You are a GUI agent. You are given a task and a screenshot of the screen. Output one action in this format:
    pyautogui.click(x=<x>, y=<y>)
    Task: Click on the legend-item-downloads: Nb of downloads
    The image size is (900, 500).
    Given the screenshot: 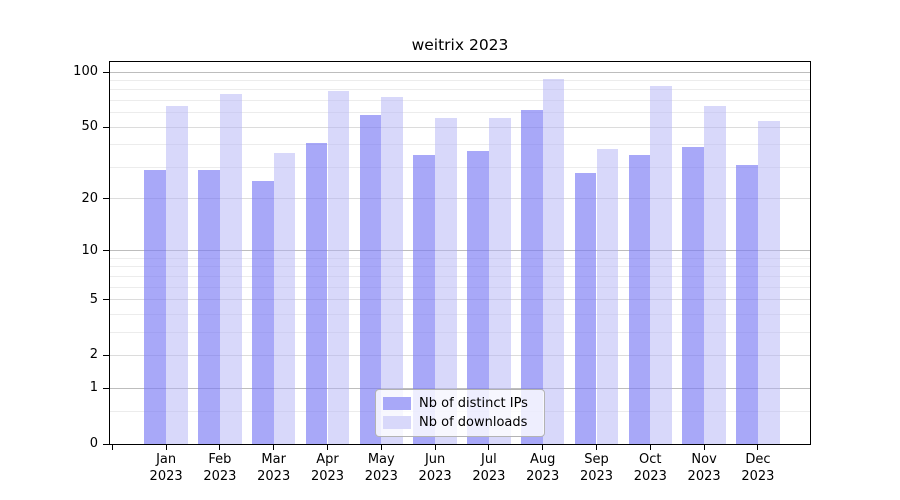 What is the action you would take?
    pyautogui.click(x=460, y=422)
    